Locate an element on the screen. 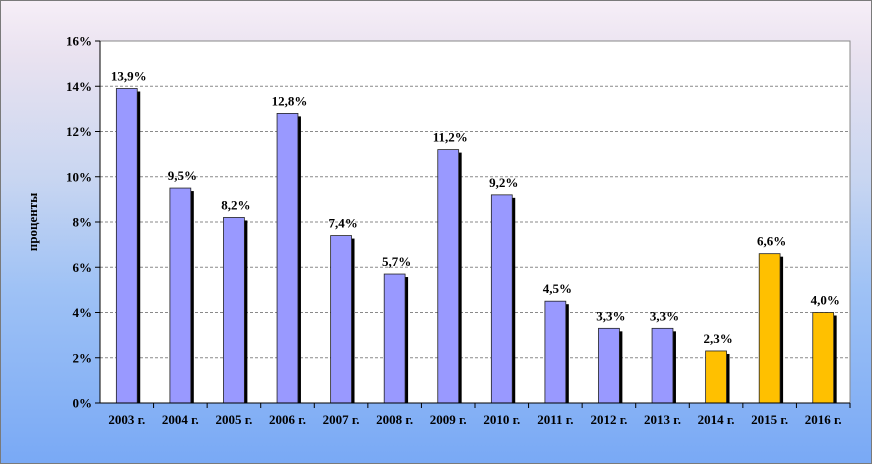 This screenshot has width=872, height=465. data-label: 12,8% is located at coordinates (290, 100).